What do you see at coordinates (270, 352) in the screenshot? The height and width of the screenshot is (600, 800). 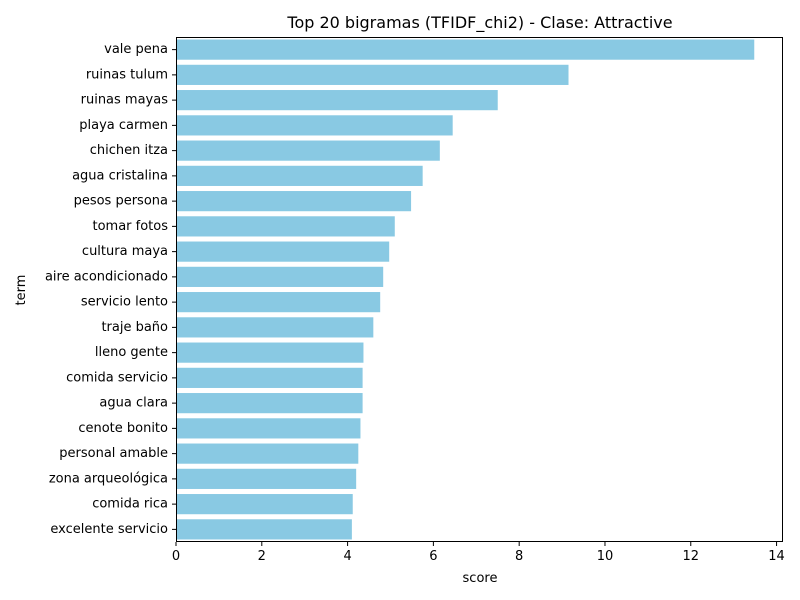 I see `bar-lleno-gente` at bounding box center [270, 352].